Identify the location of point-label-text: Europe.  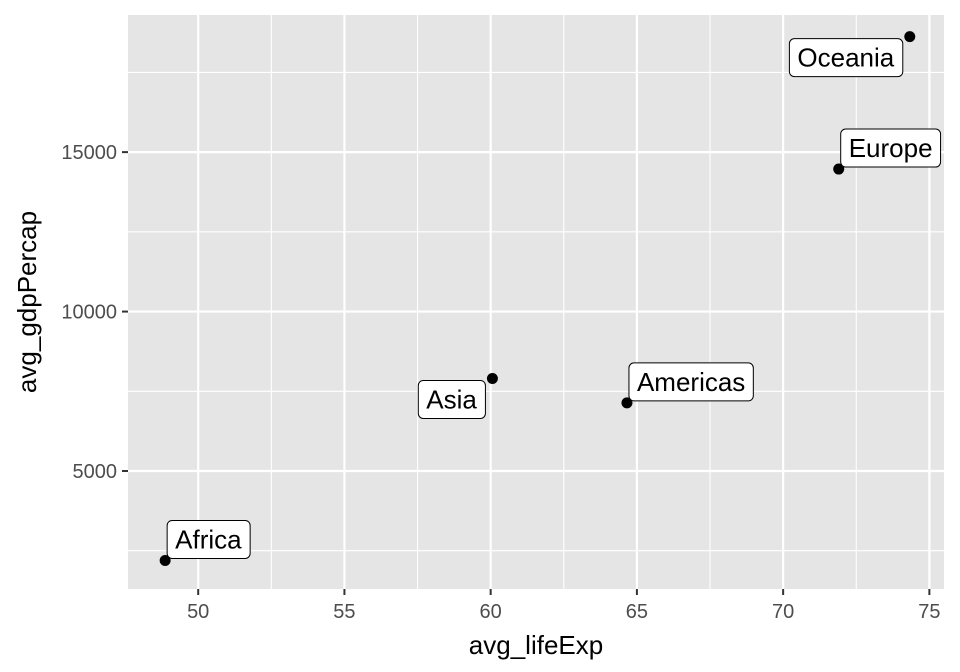
(891, 148).